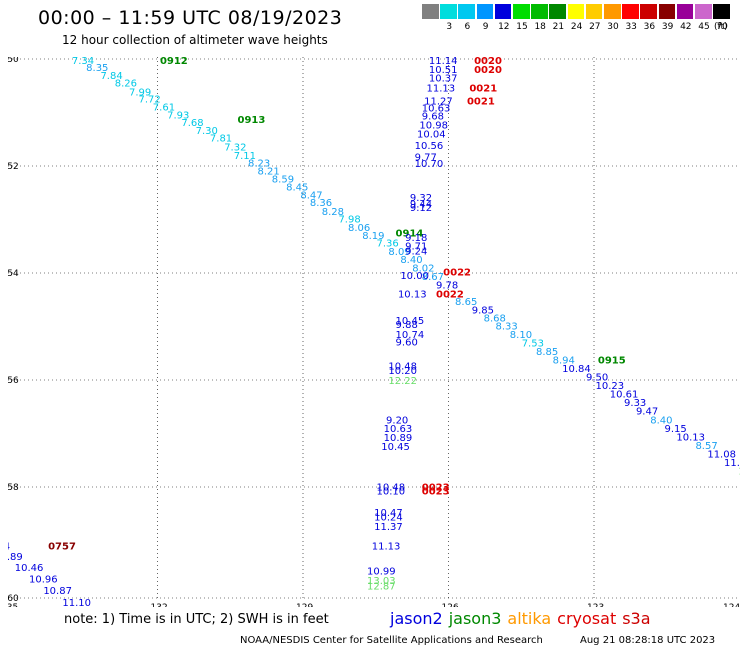  Describe the element at coordinates (426, 158) in the screenshot. I see `wave-height-label: 9.77` at that location.